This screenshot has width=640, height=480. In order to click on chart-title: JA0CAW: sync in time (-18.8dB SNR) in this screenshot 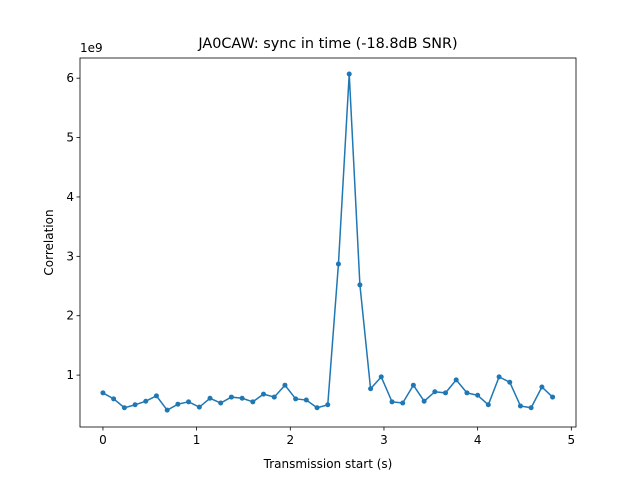, I will do `click(327, 44)`.